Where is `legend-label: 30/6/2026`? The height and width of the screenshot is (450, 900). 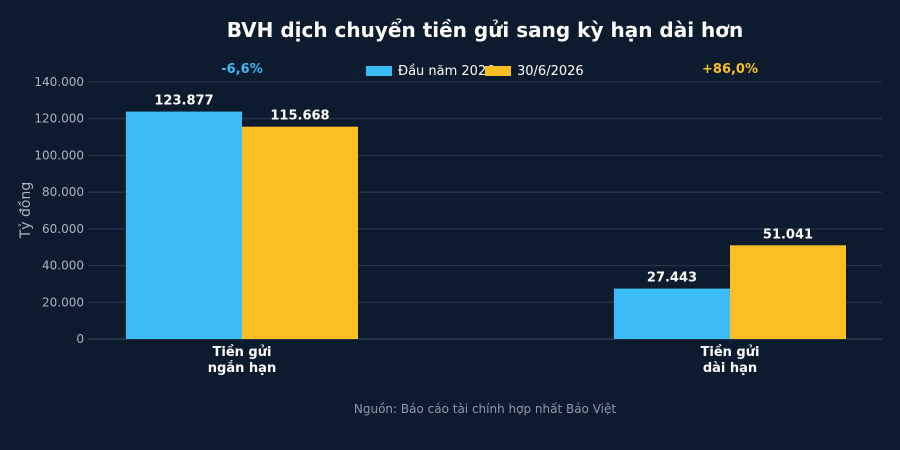
legend-label: 30/6/2026 is located at coordinates (550, 71).